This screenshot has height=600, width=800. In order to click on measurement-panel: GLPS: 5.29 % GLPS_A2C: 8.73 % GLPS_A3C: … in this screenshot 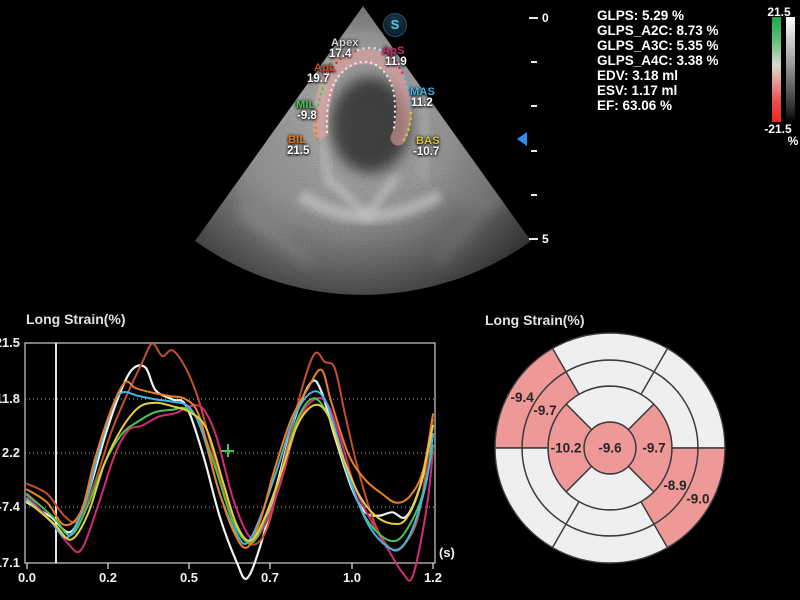, I will do `click(658, 60)`.